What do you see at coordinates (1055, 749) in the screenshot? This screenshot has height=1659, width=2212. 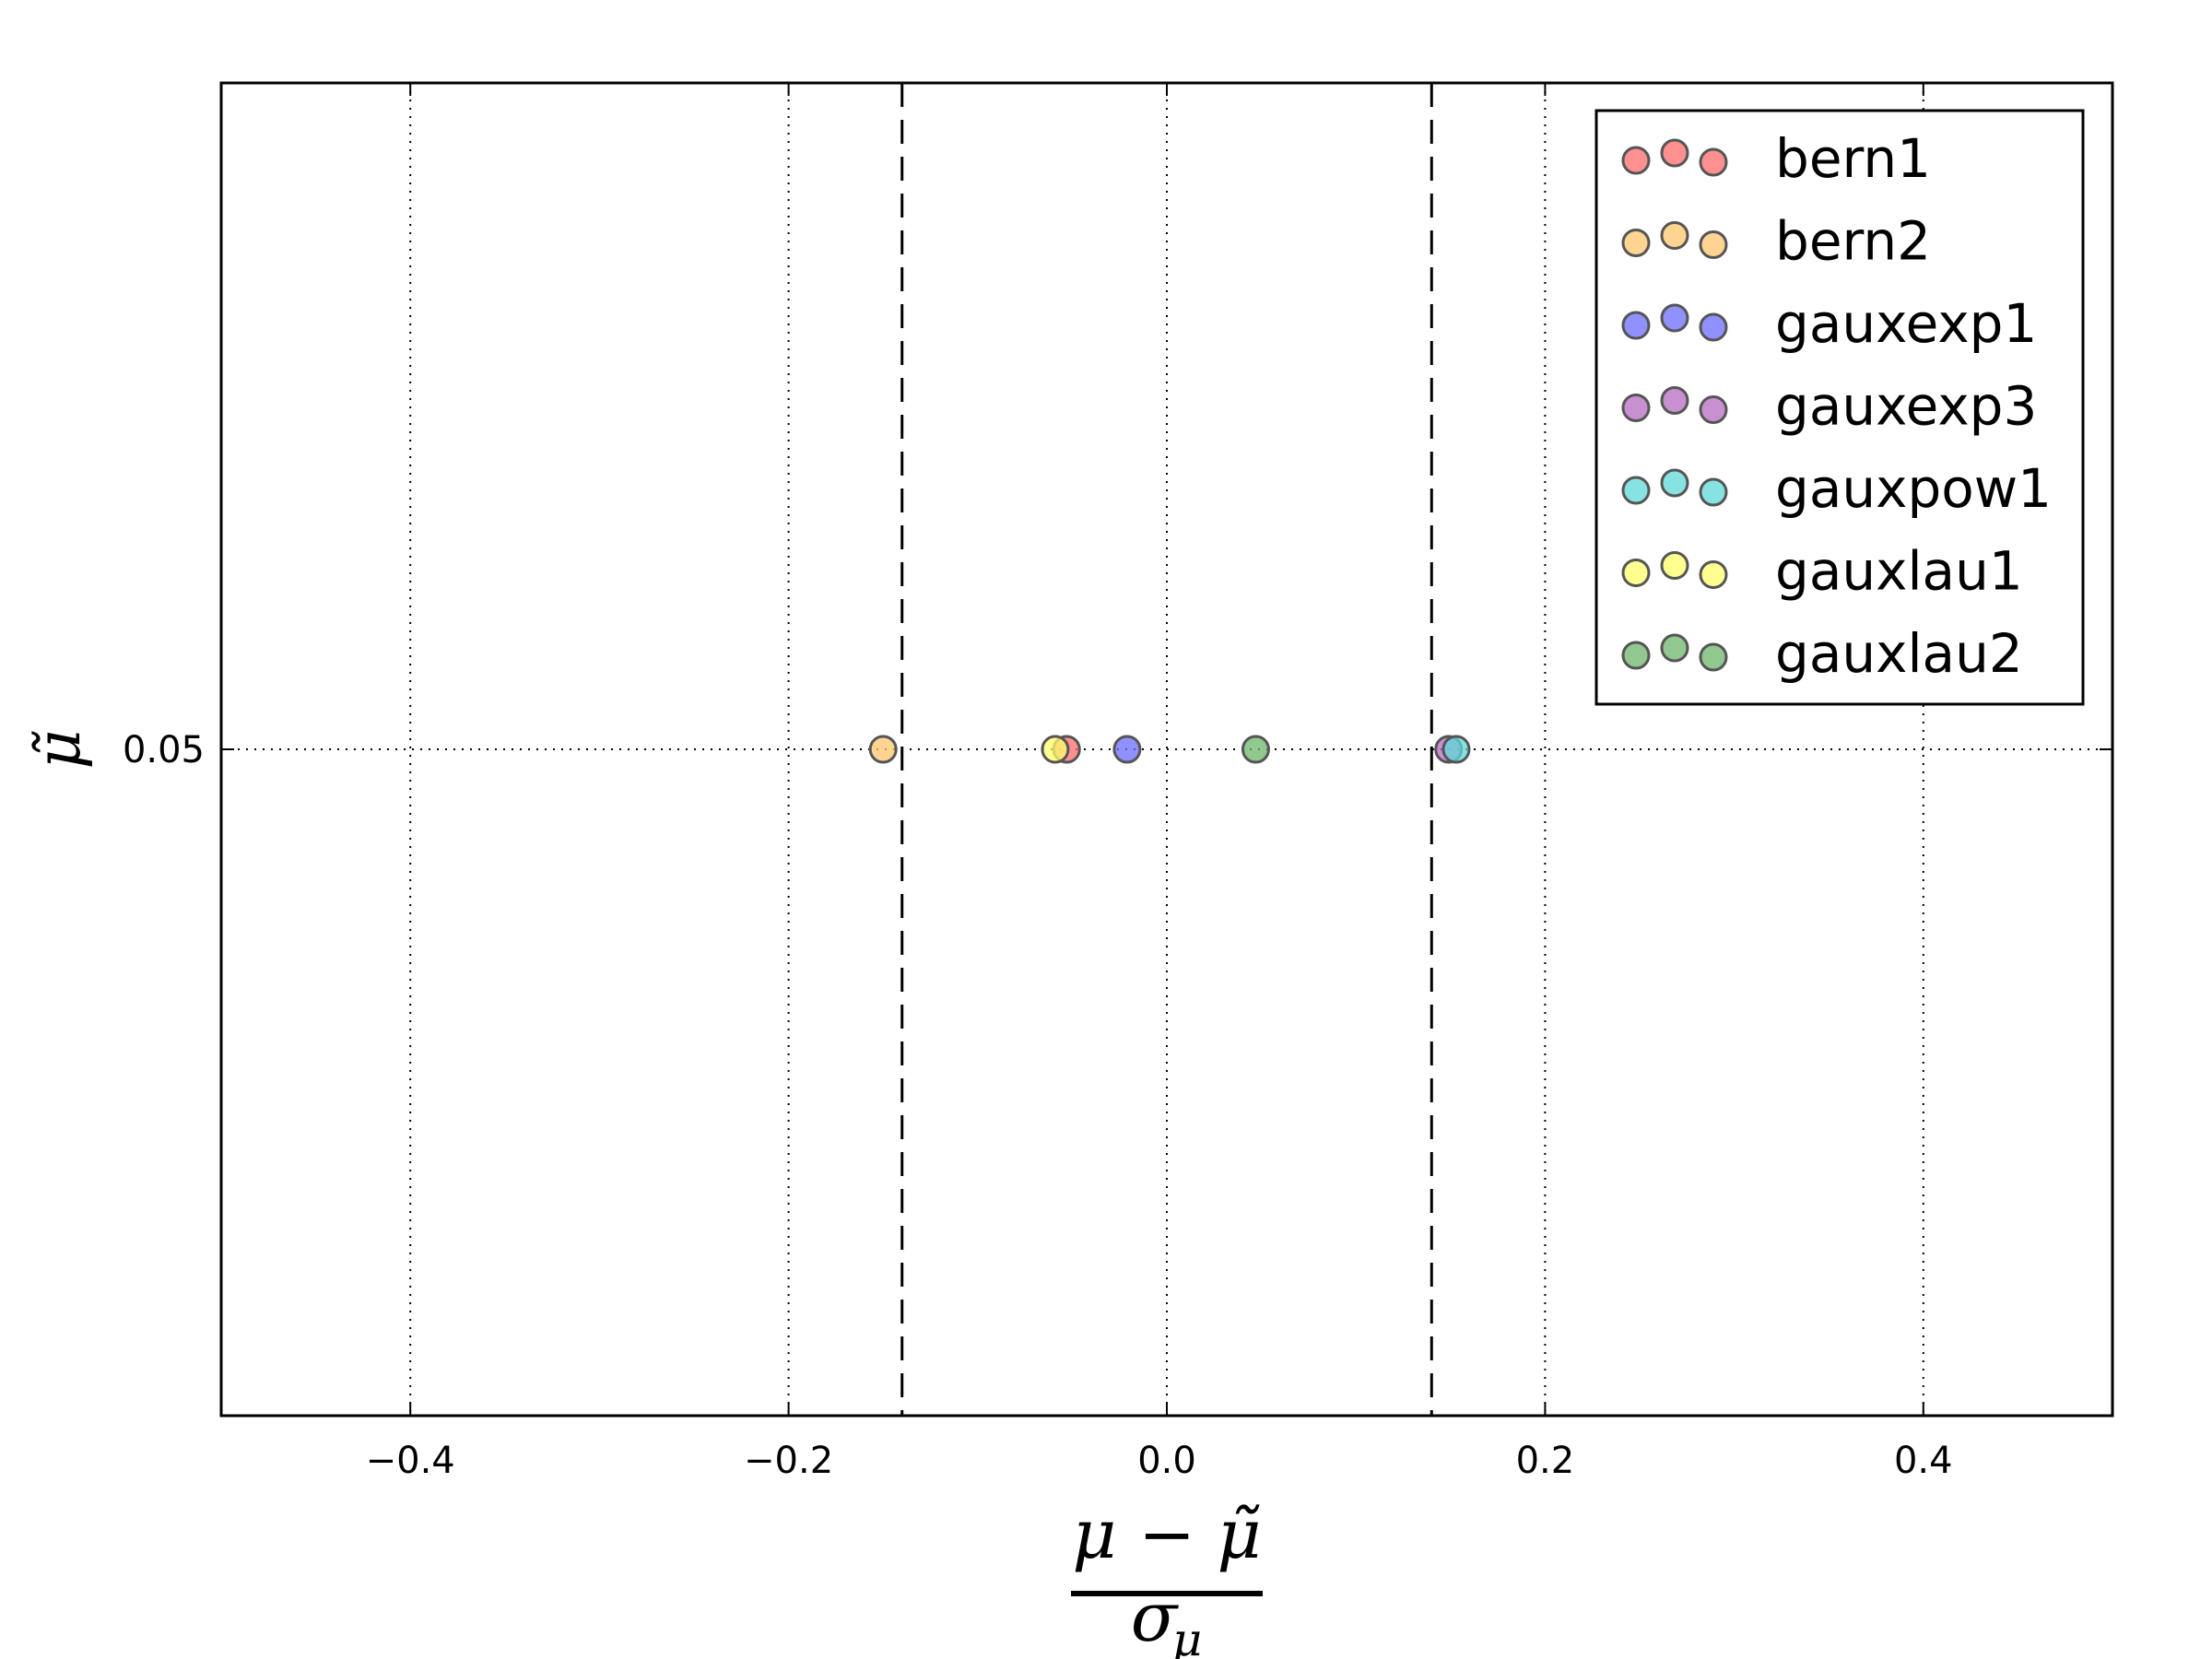 I see `data-point-gauxlau1` at bounding box center [1055, 749].